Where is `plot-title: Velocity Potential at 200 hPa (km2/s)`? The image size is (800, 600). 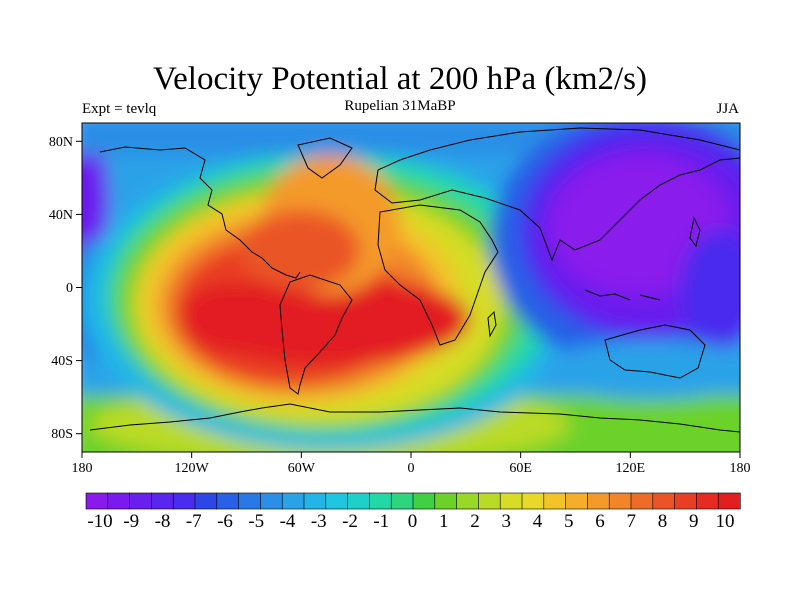
plot-title: Velocity Potential at 200 hPa (km2/s) is located at coordinates (400, 79).